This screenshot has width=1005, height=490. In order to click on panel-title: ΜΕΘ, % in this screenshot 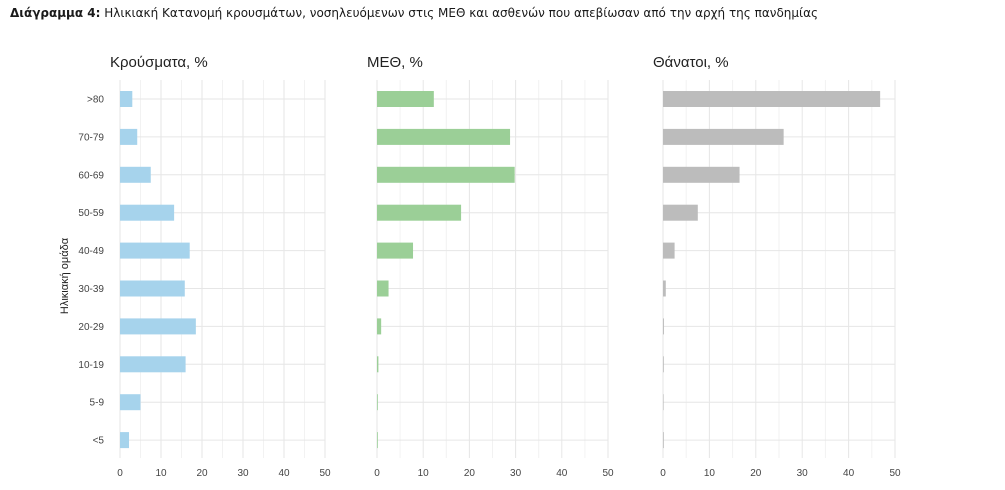, I will do `click(395, 62)`.